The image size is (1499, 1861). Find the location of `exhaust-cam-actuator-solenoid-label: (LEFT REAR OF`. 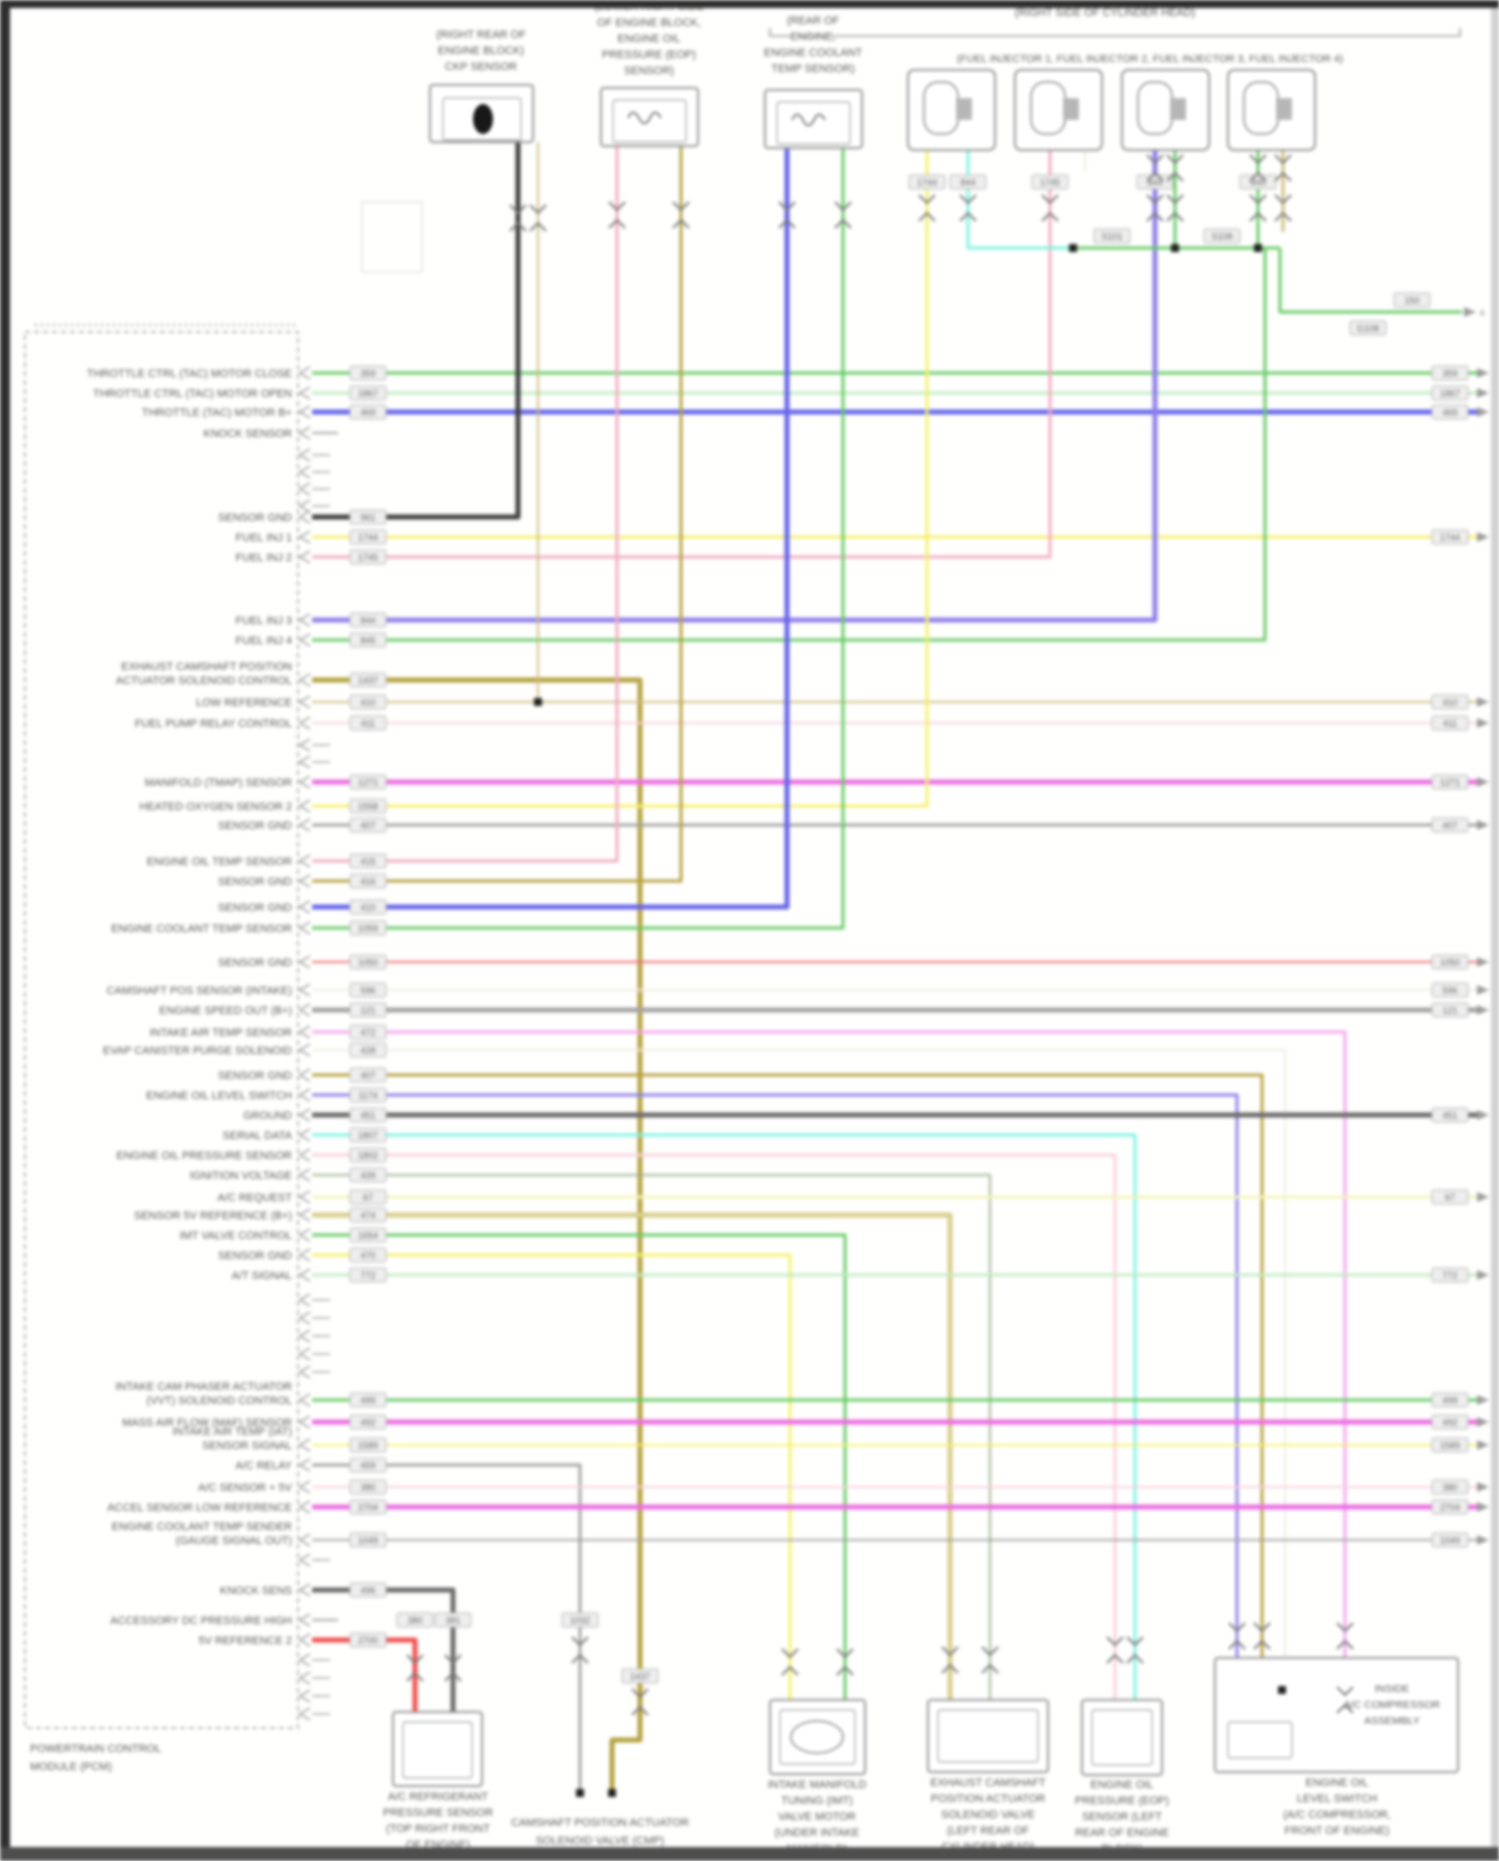

exhaust-cam-actuator-solenoid-label: (LEFT REAR OF is located at coordinates (988, 1831).